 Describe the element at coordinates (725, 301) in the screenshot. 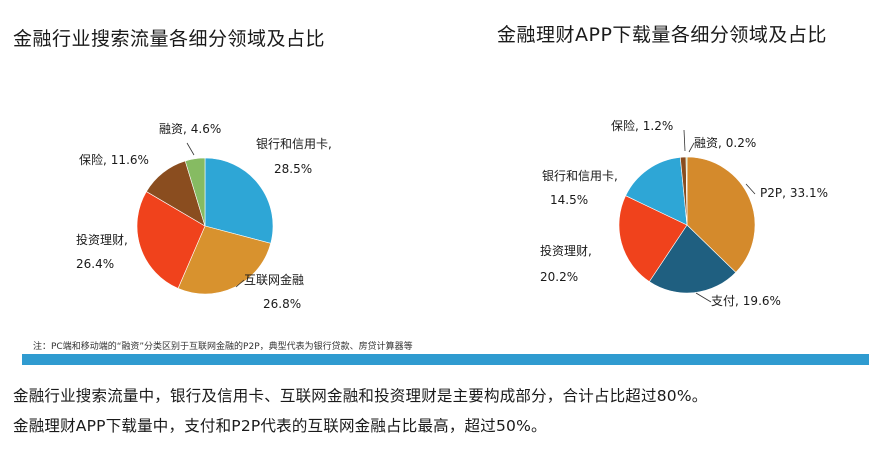

I see `pie2-label-1-name: 支付,` at that location.